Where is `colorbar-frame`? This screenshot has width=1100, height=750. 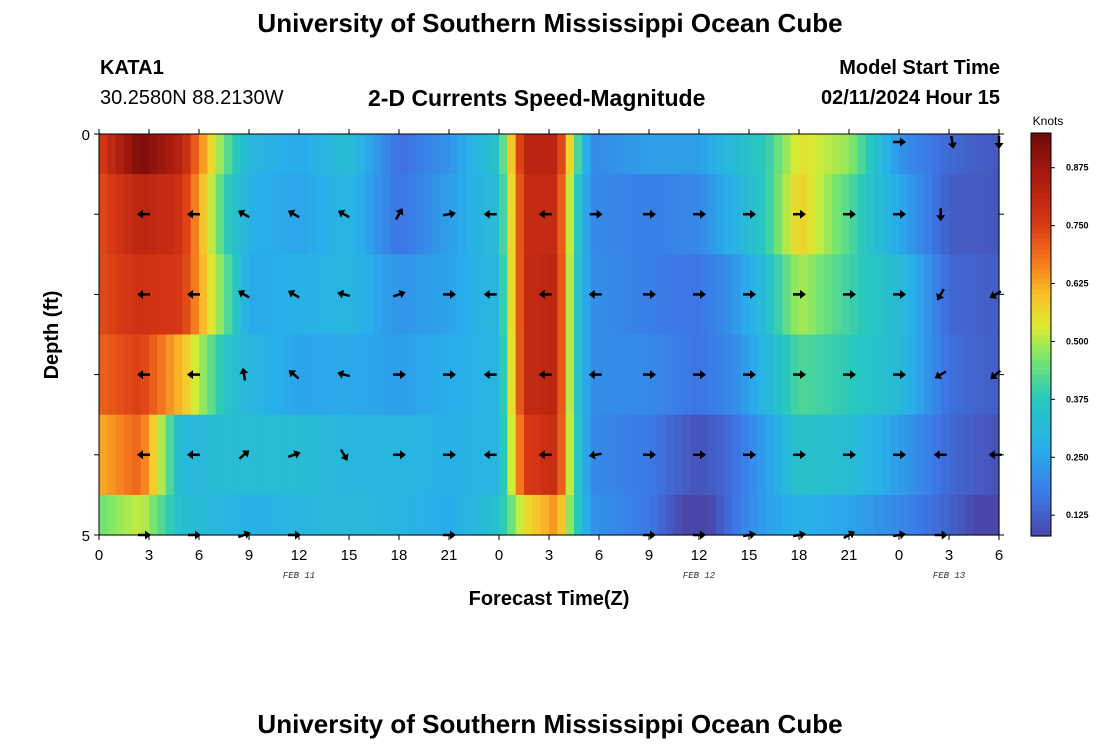
colorbar-frame is located at coordinates (1041, 334).